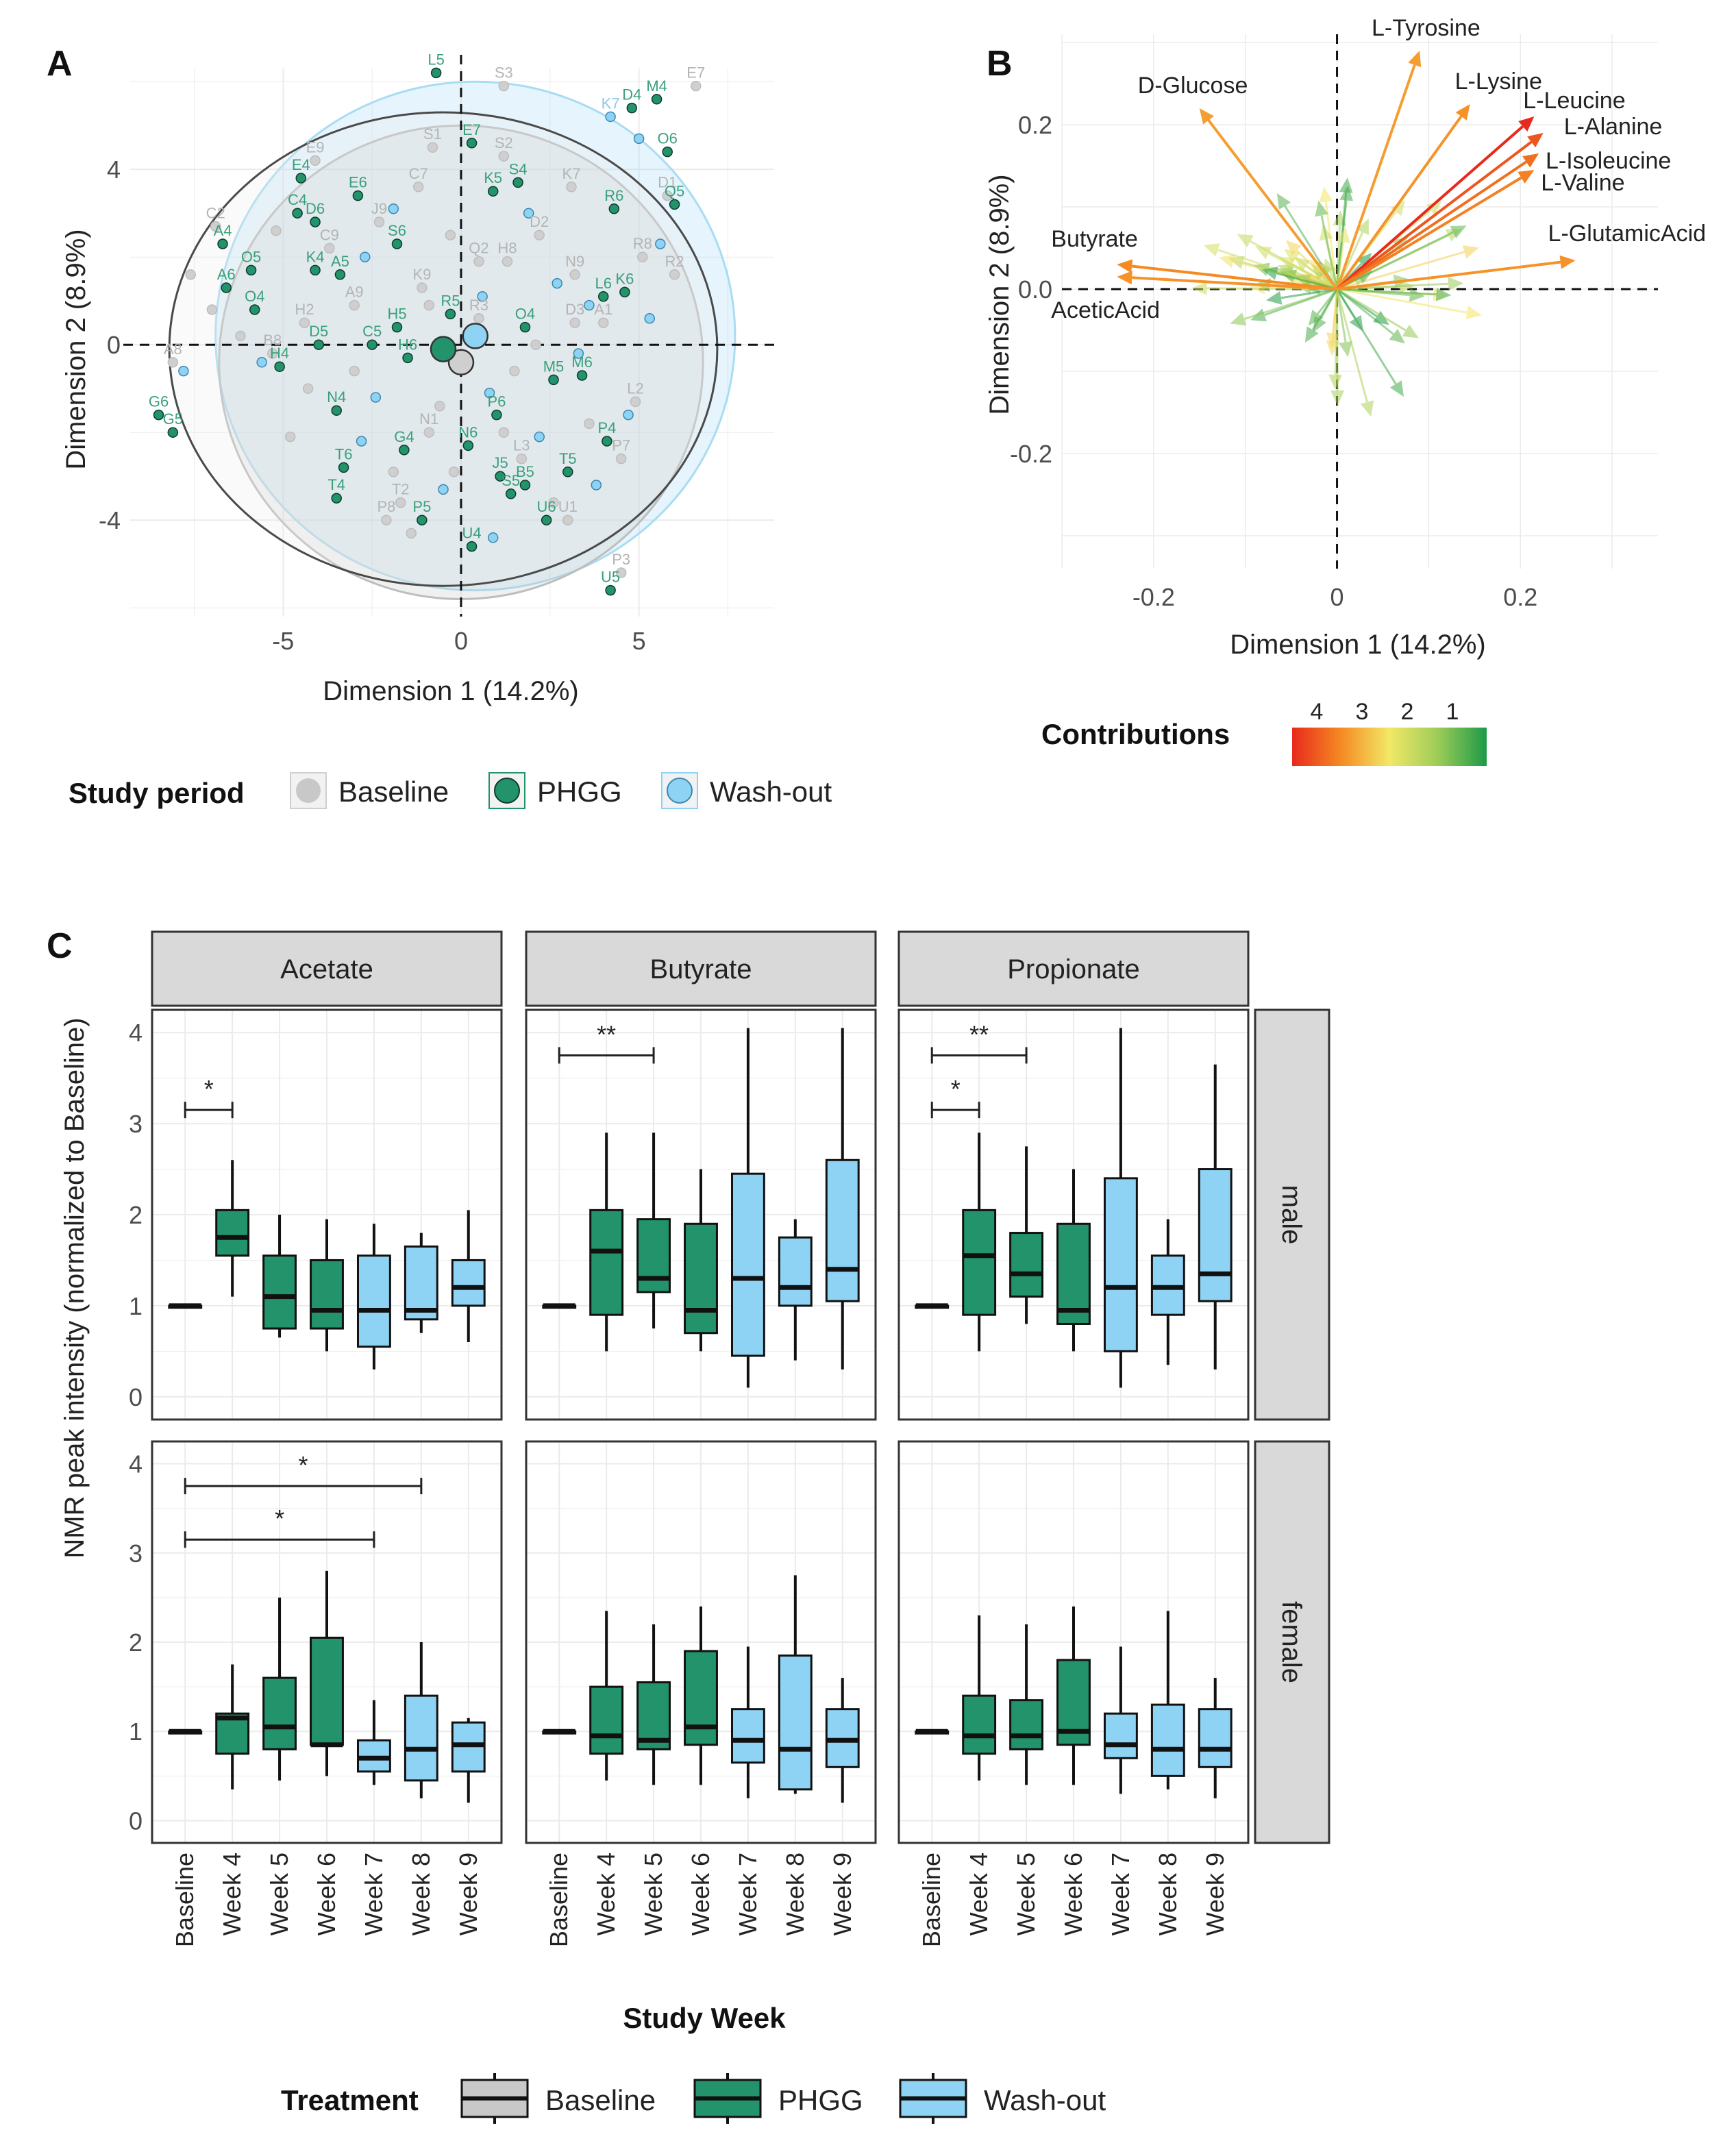  Describe the element at coordinates (568, 507) in the screenshot. I see `pca-point-label: U1` at that location.